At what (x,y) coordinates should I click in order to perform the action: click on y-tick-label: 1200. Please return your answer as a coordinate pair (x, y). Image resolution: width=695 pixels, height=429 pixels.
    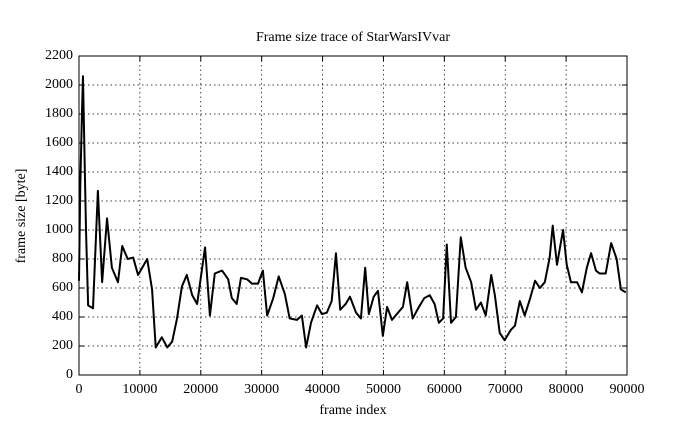
    Looking at the image, I should click on (59, 200).